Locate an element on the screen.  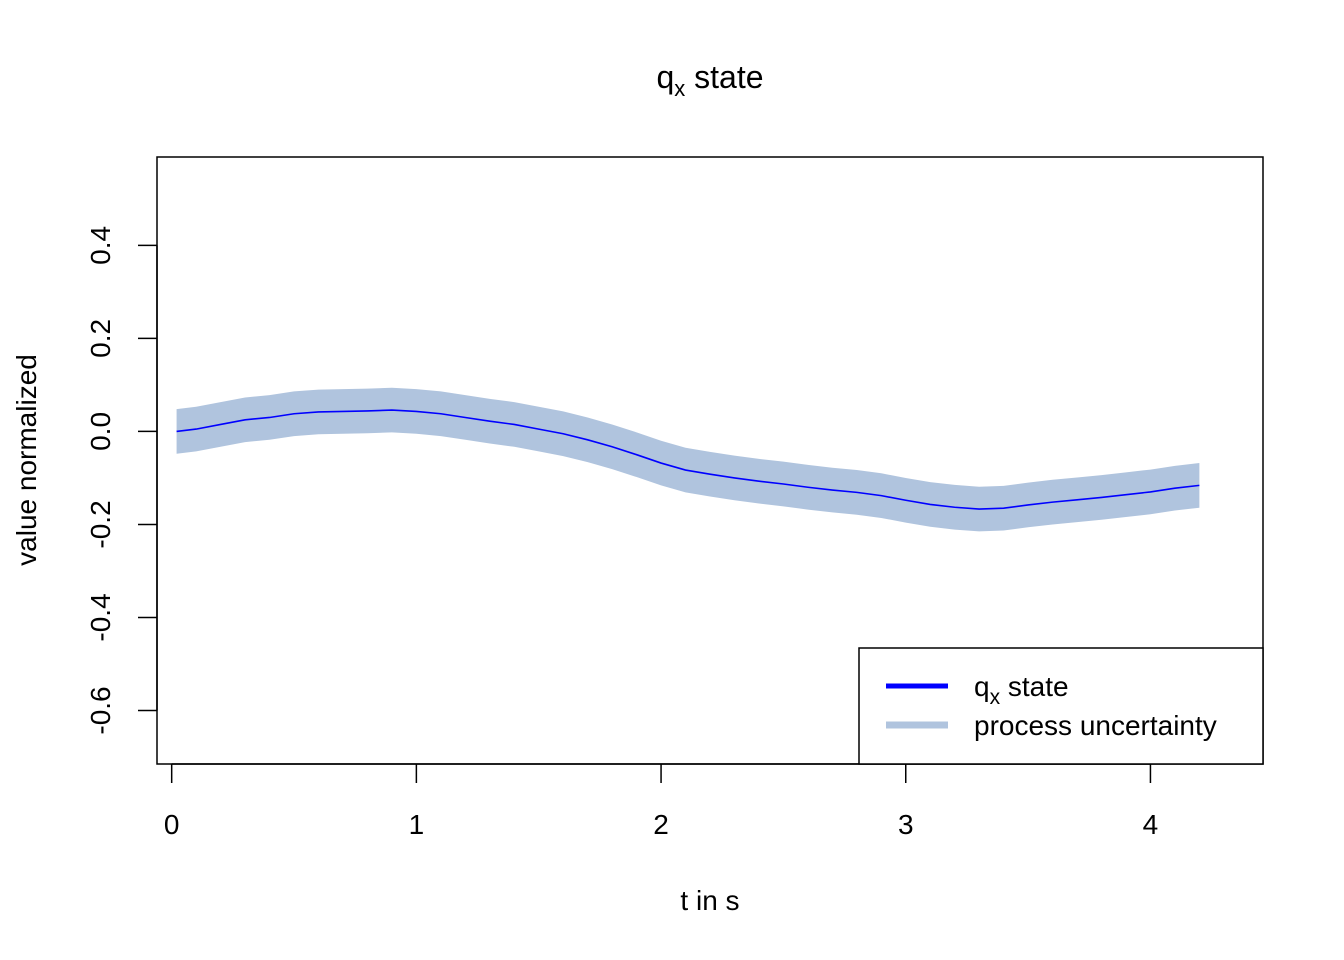
y-tick-label: 0.2 is located at coordinates (100, 338).